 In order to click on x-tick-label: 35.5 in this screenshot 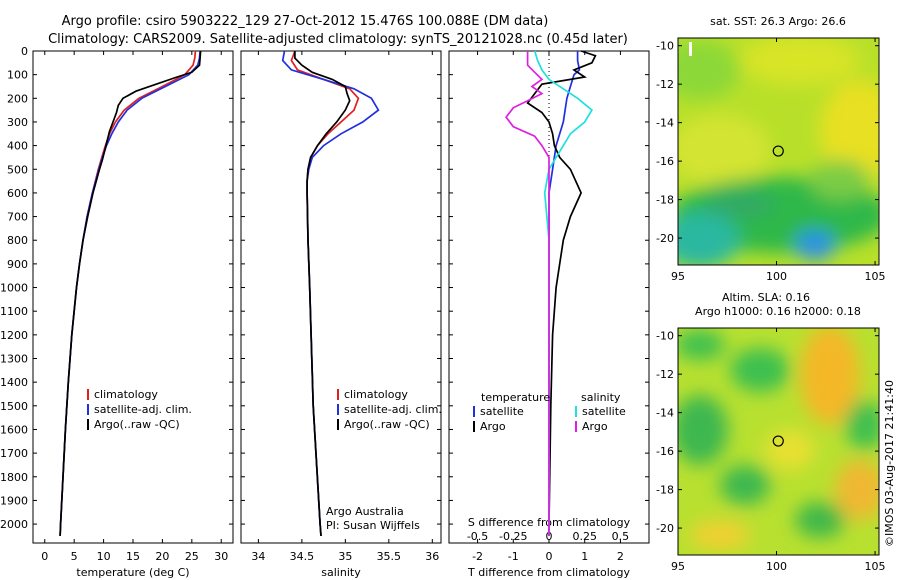, I will do `click(389, 556)`.